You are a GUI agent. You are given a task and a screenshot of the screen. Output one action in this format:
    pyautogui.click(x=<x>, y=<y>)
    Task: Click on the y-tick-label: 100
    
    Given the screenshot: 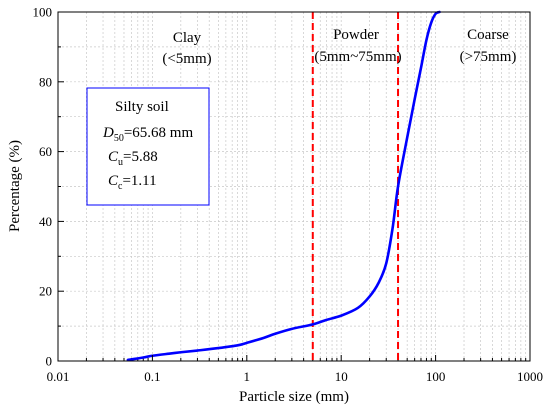 What is the action you would take?
    pyautogui.click(x=43, y=12)
    